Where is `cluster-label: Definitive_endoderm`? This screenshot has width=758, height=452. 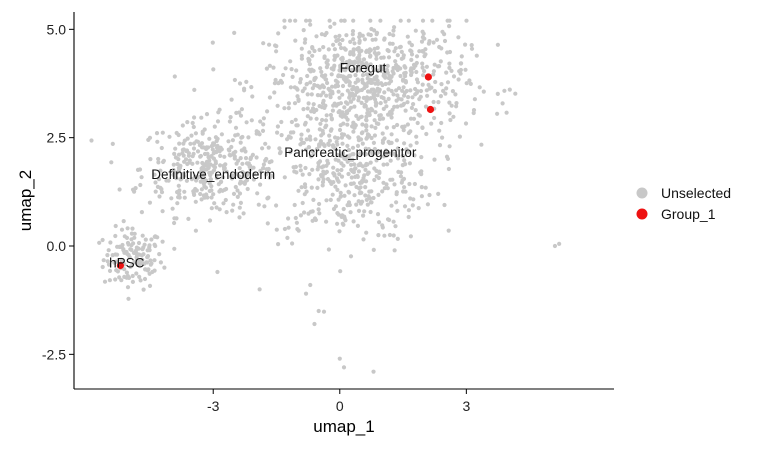
cluster-label: Definitive_endoderm is located at coordinates (213, 174).